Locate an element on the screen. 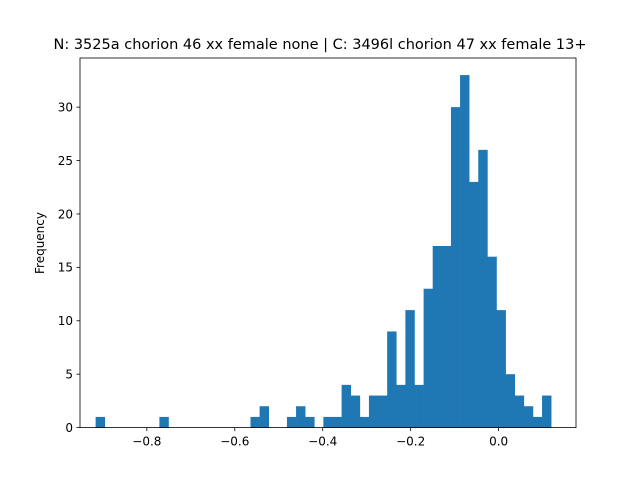 The width and height of the screenshot is (640, 480). y-axis-label: Frequency is located at coordinates (40, 243).